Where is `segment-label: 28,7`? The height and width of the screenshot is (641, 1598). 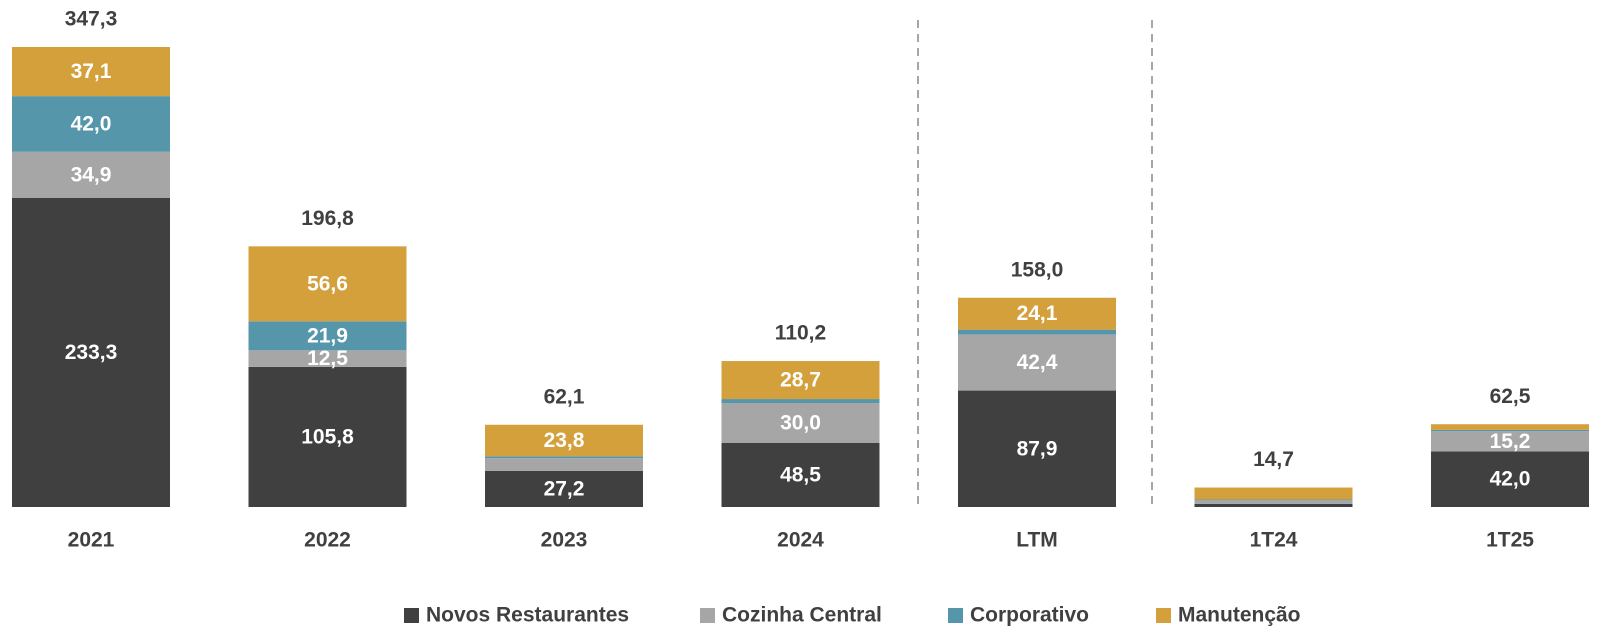 segment-label: 28,7 is located at coordinates (800, 380).